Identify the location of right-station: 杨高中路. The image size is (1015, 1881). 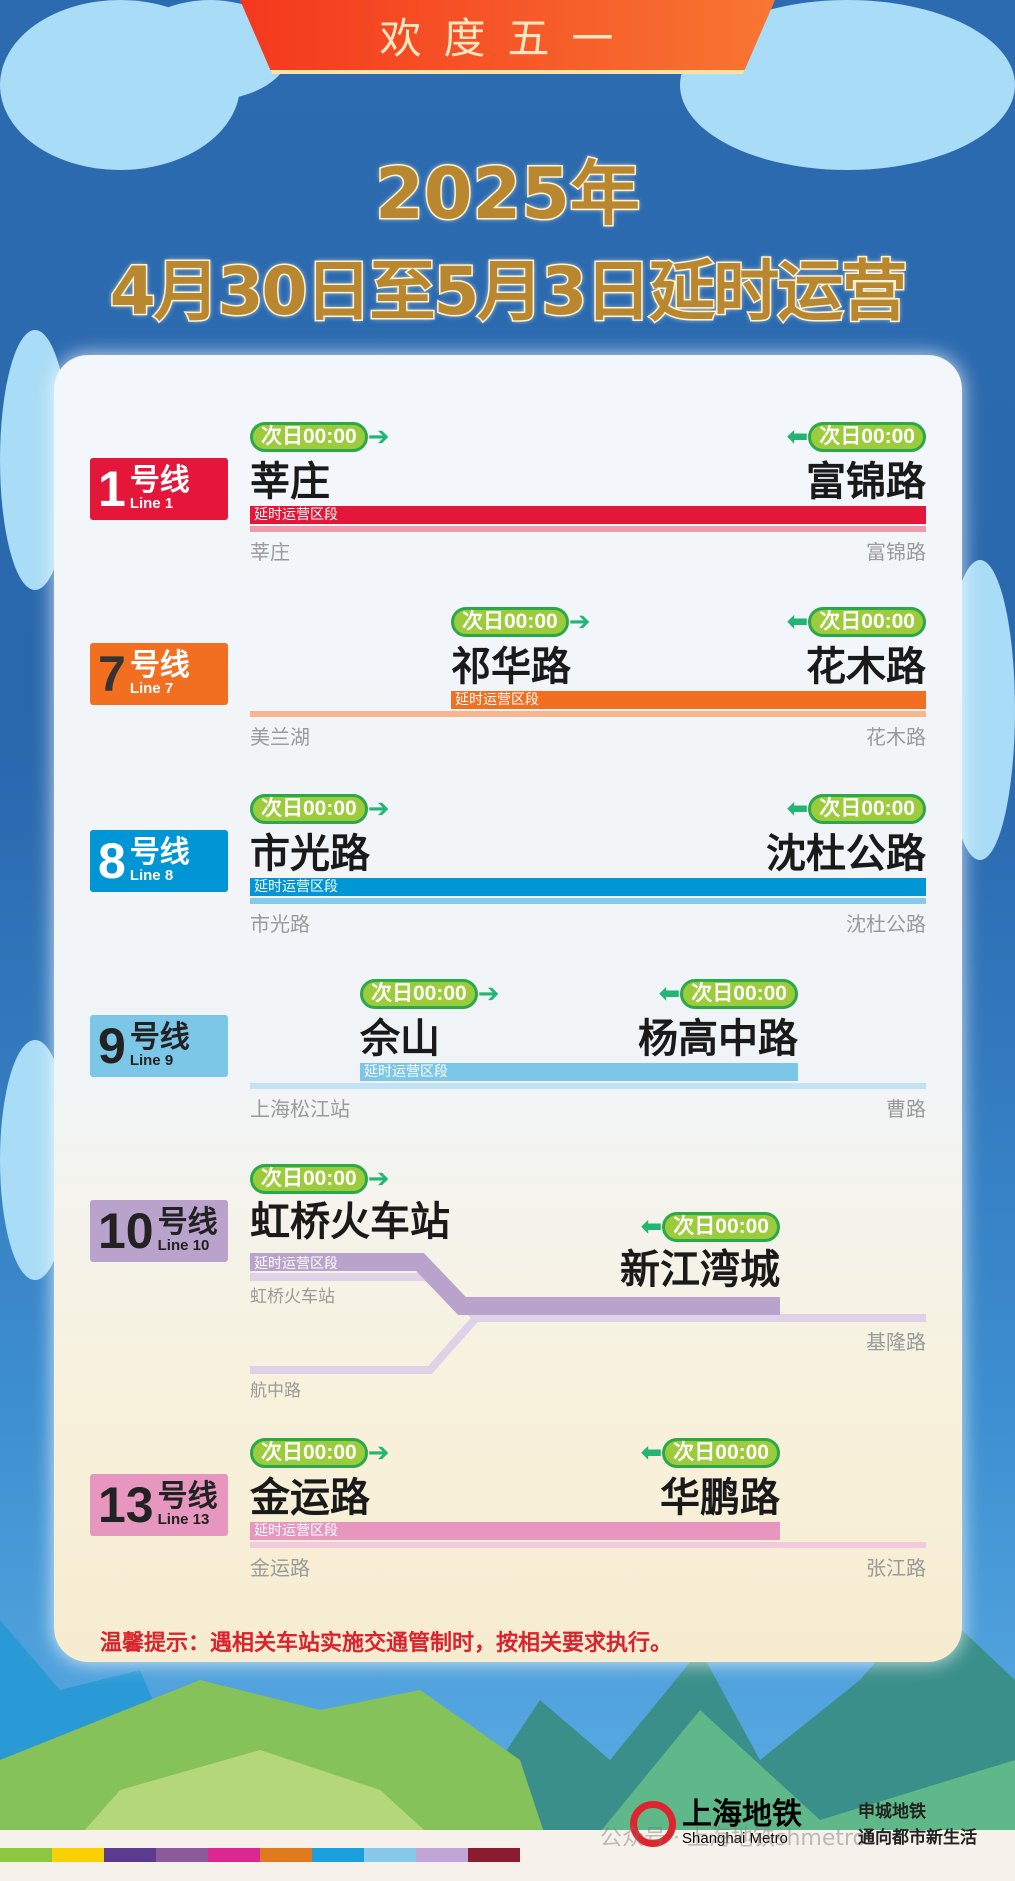
(718, 1039).